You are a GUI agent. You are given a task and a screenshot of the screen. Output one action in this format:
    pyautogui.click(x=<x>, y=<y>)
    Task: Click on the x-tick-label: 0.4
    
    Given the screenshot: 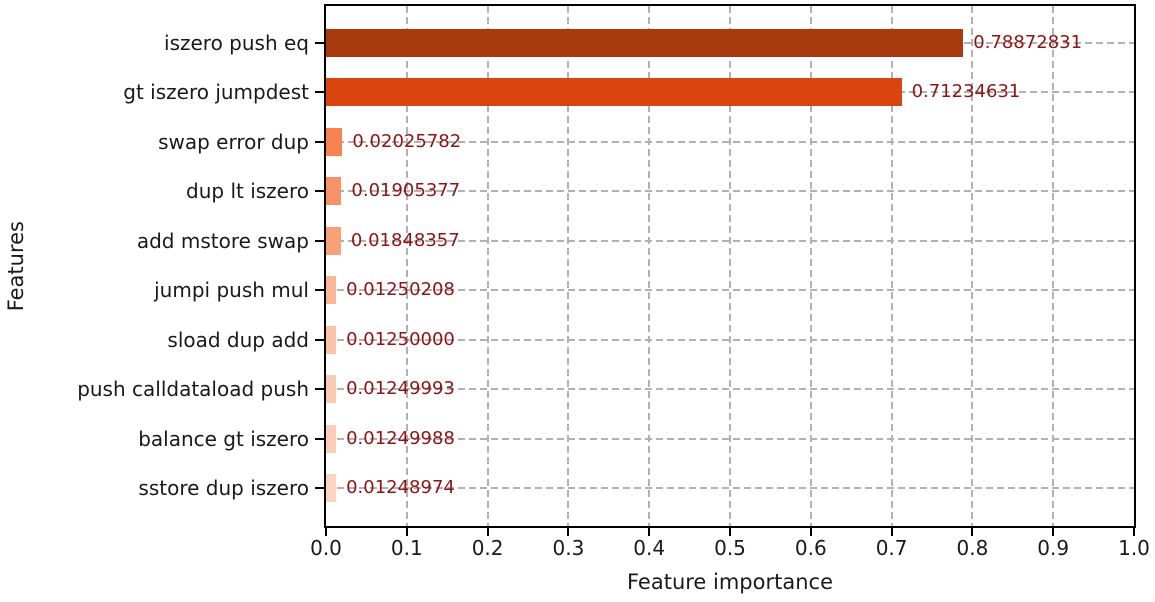 What is the action you would take?
    pyautogui.click(x=649, y=548)
    